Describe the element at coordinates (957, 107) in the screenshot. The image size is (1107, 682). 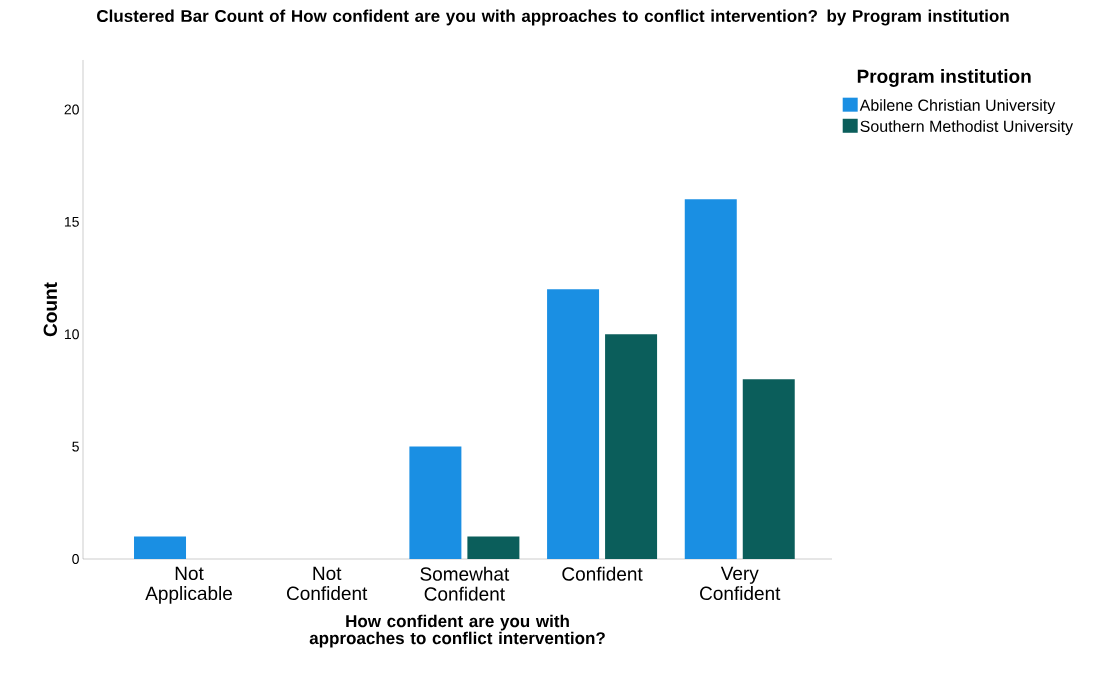
I see `legend-label: Abilene Christian University` at that location.